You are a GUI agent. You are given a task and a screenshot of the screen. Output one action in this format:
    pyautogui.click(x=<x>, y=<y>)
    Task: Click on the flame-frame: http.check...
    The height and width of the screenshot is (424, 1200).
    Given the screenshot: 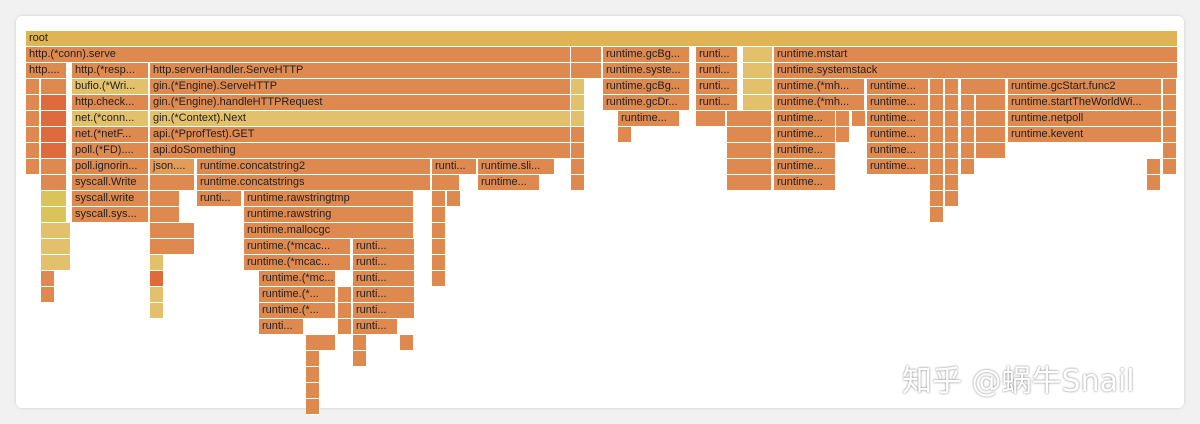 What is the action you would take?
    pyautogui.click(x=110, y=103)
    